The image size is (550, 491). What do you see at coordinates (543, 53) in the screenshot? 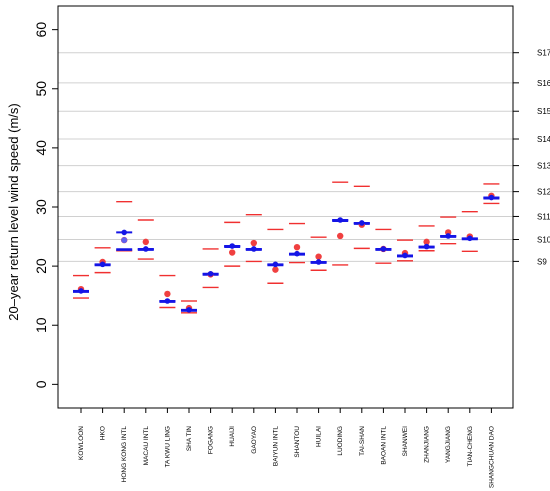
I see `right-axis-tick-label: S17` at bounding box center [543, 53].